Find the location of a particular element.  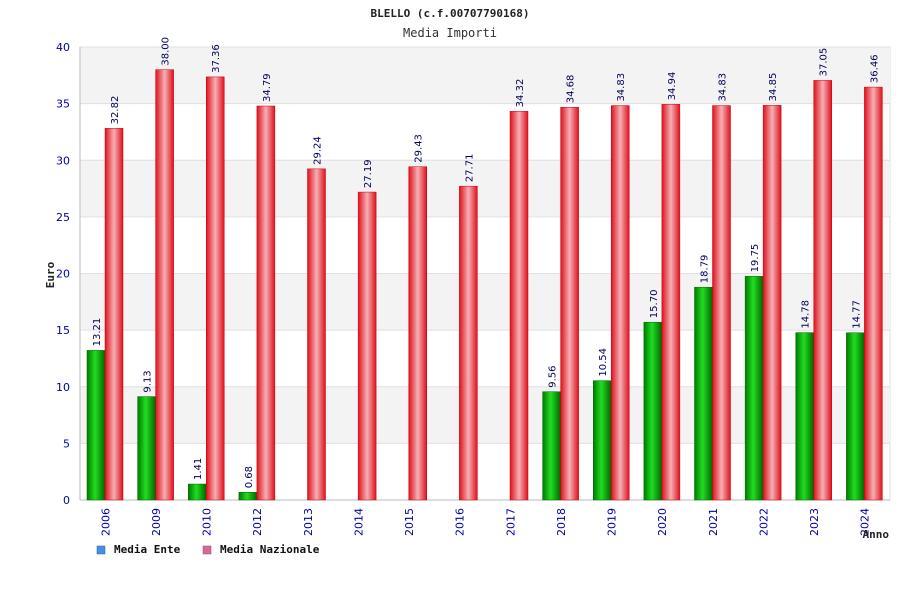

data-label: 34.85 is located at coordinates (773, 87).